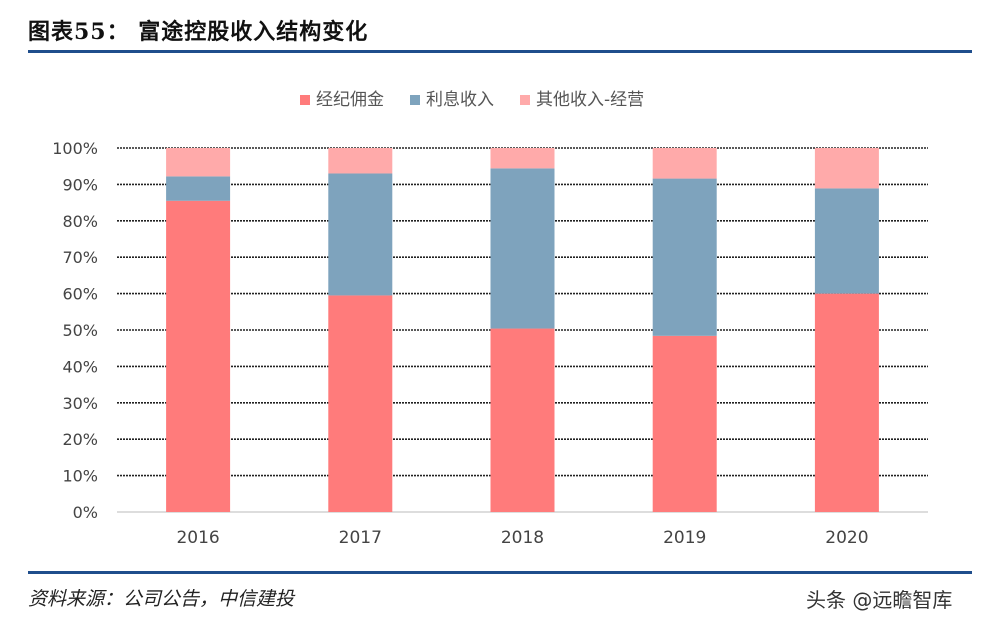 This screenshot has width=1008, height=624. Describe the element at coordinates (75, 148) in the screenshot. I see `y-tick-label: 100%` at that location.